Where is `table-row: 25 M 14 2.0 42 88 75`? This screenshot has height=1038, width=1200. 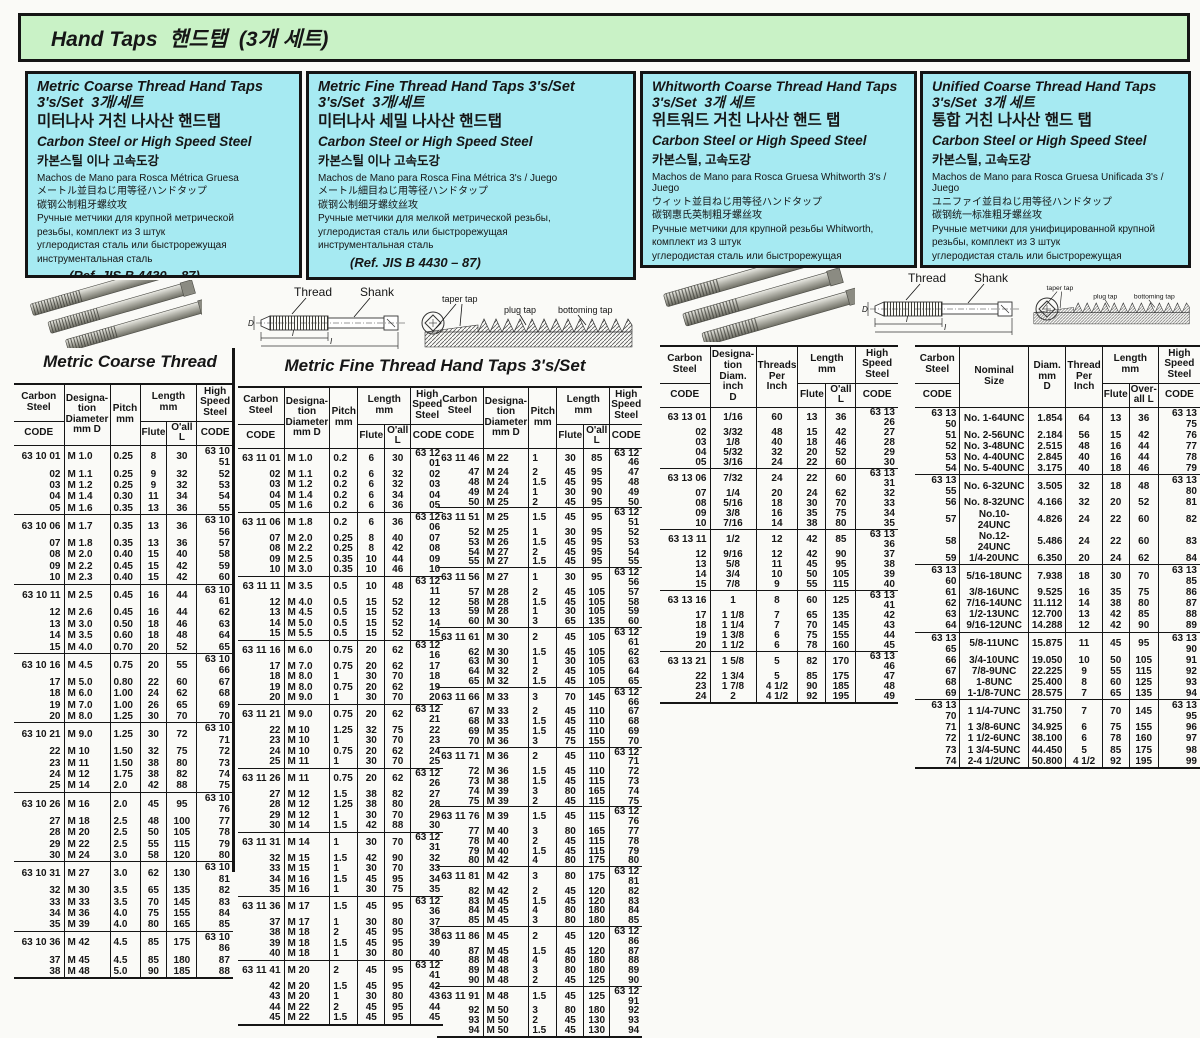
table-row: 25 M 14 2.0 42 88 75 is located at coordinates (123, 786).